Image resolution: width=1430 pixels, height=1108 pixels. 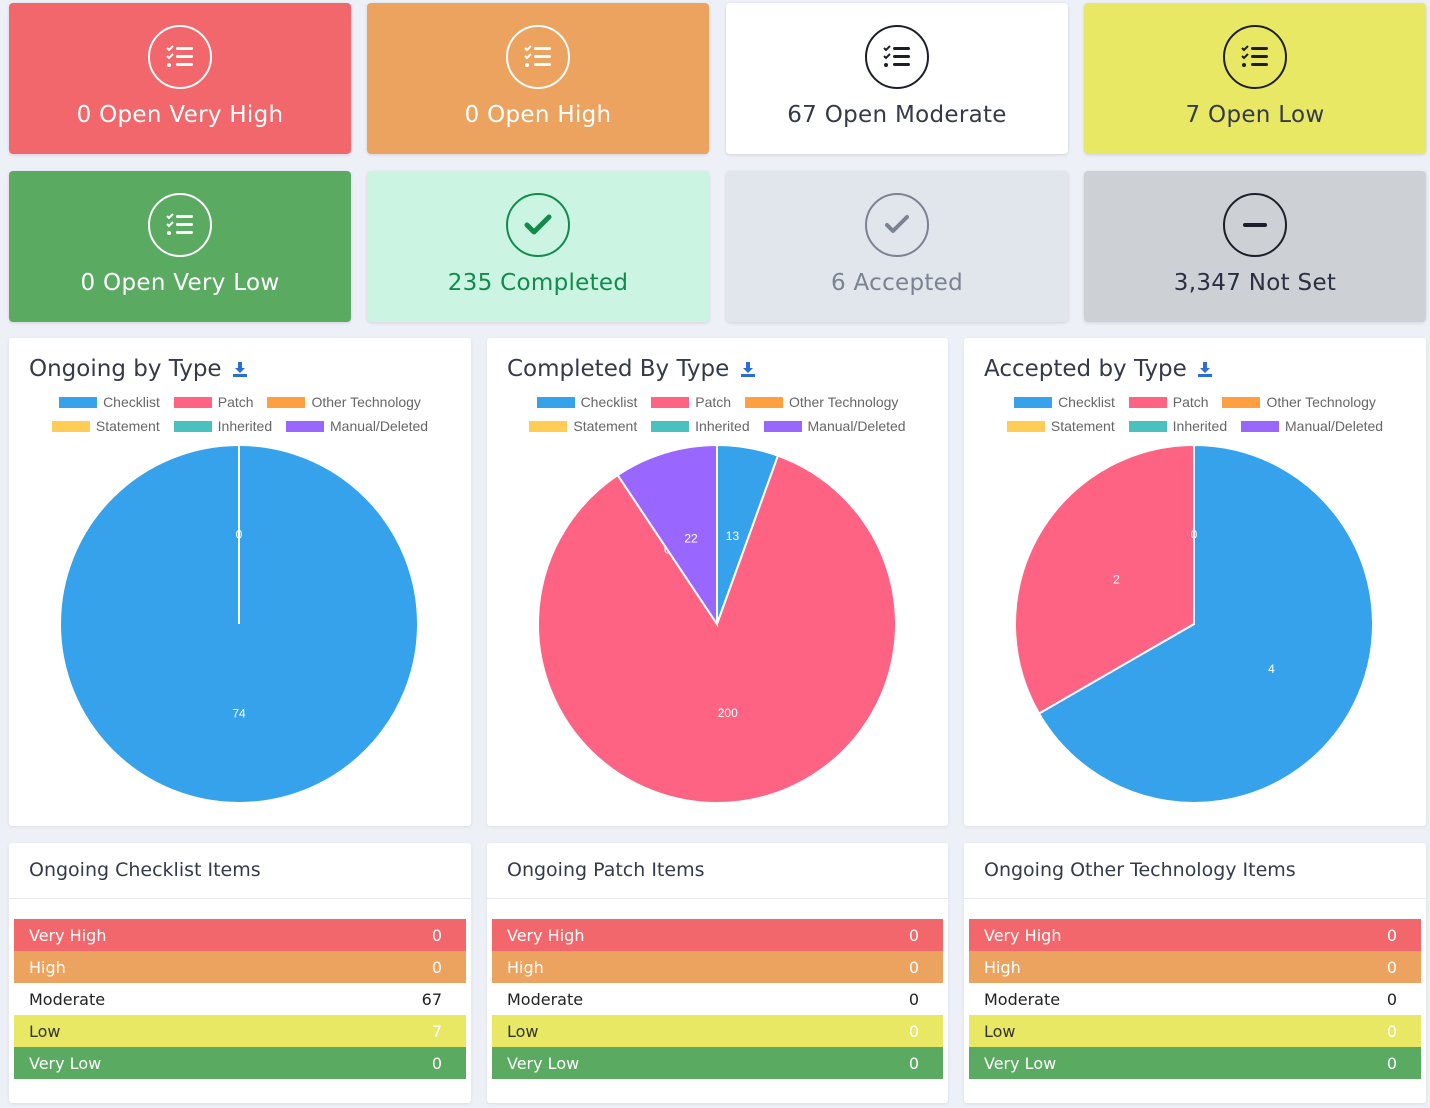 I want to click on stat-card-open-high: 0 Open High, so click(x=538, y=78).